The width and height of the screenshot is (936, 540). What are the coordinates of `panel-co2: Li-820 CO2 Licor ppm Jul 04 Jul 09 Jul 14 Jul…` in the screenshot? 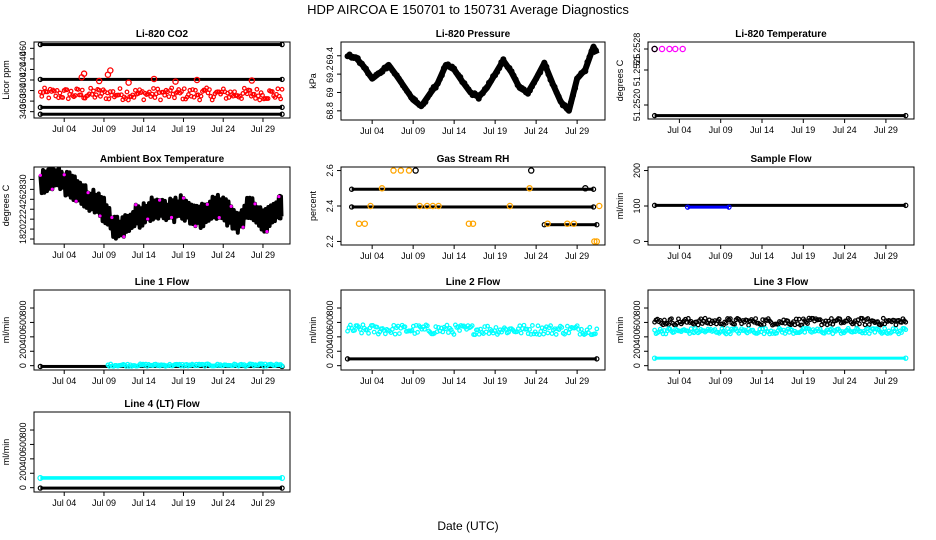 It's located at (146, 81).